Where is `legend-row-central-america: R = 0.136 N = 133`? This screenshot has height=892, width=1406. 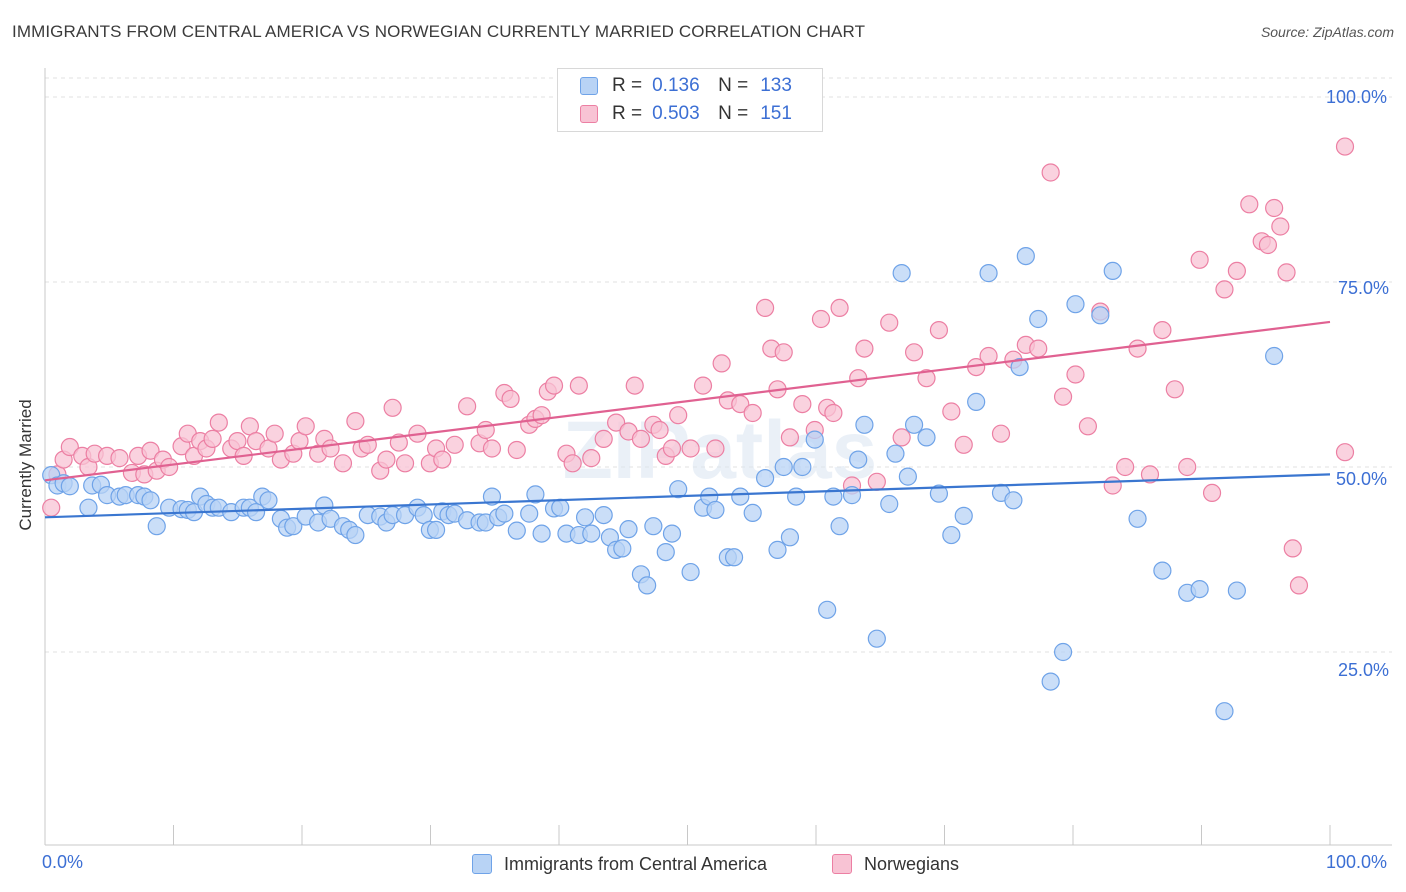 legend-row-central-america: R = 0.136 N = 133 is located at coordinates (686, 86).